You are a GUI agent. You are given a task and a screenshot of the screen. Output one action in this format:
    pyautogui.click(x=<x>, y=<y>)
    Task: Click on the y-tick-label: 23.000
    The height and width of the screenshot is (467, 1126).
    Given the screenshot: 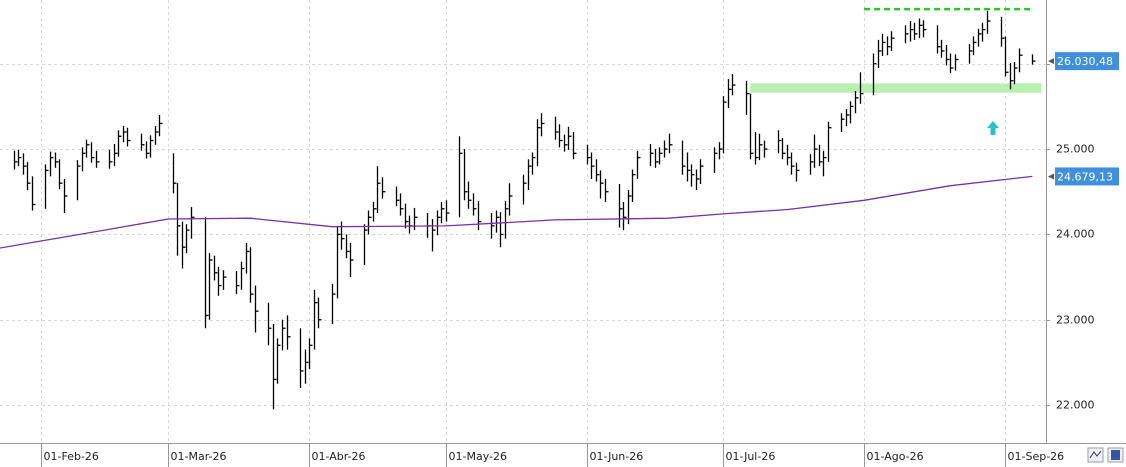 What is the action you would take?
    pyautogui.click(x=1075, y=320)
    